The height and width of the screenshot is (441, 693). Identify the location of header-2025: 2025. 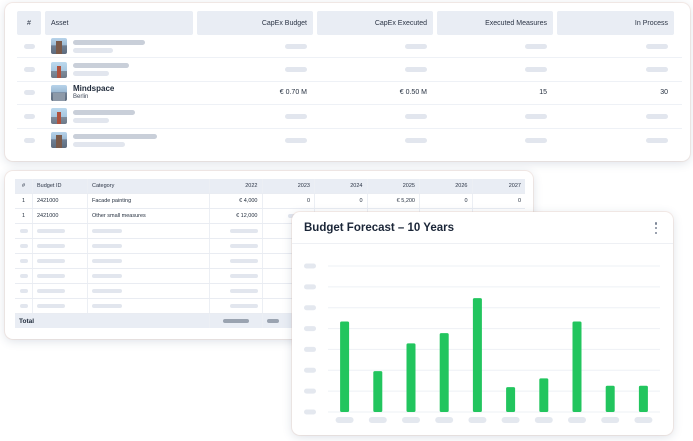
(394, 186).